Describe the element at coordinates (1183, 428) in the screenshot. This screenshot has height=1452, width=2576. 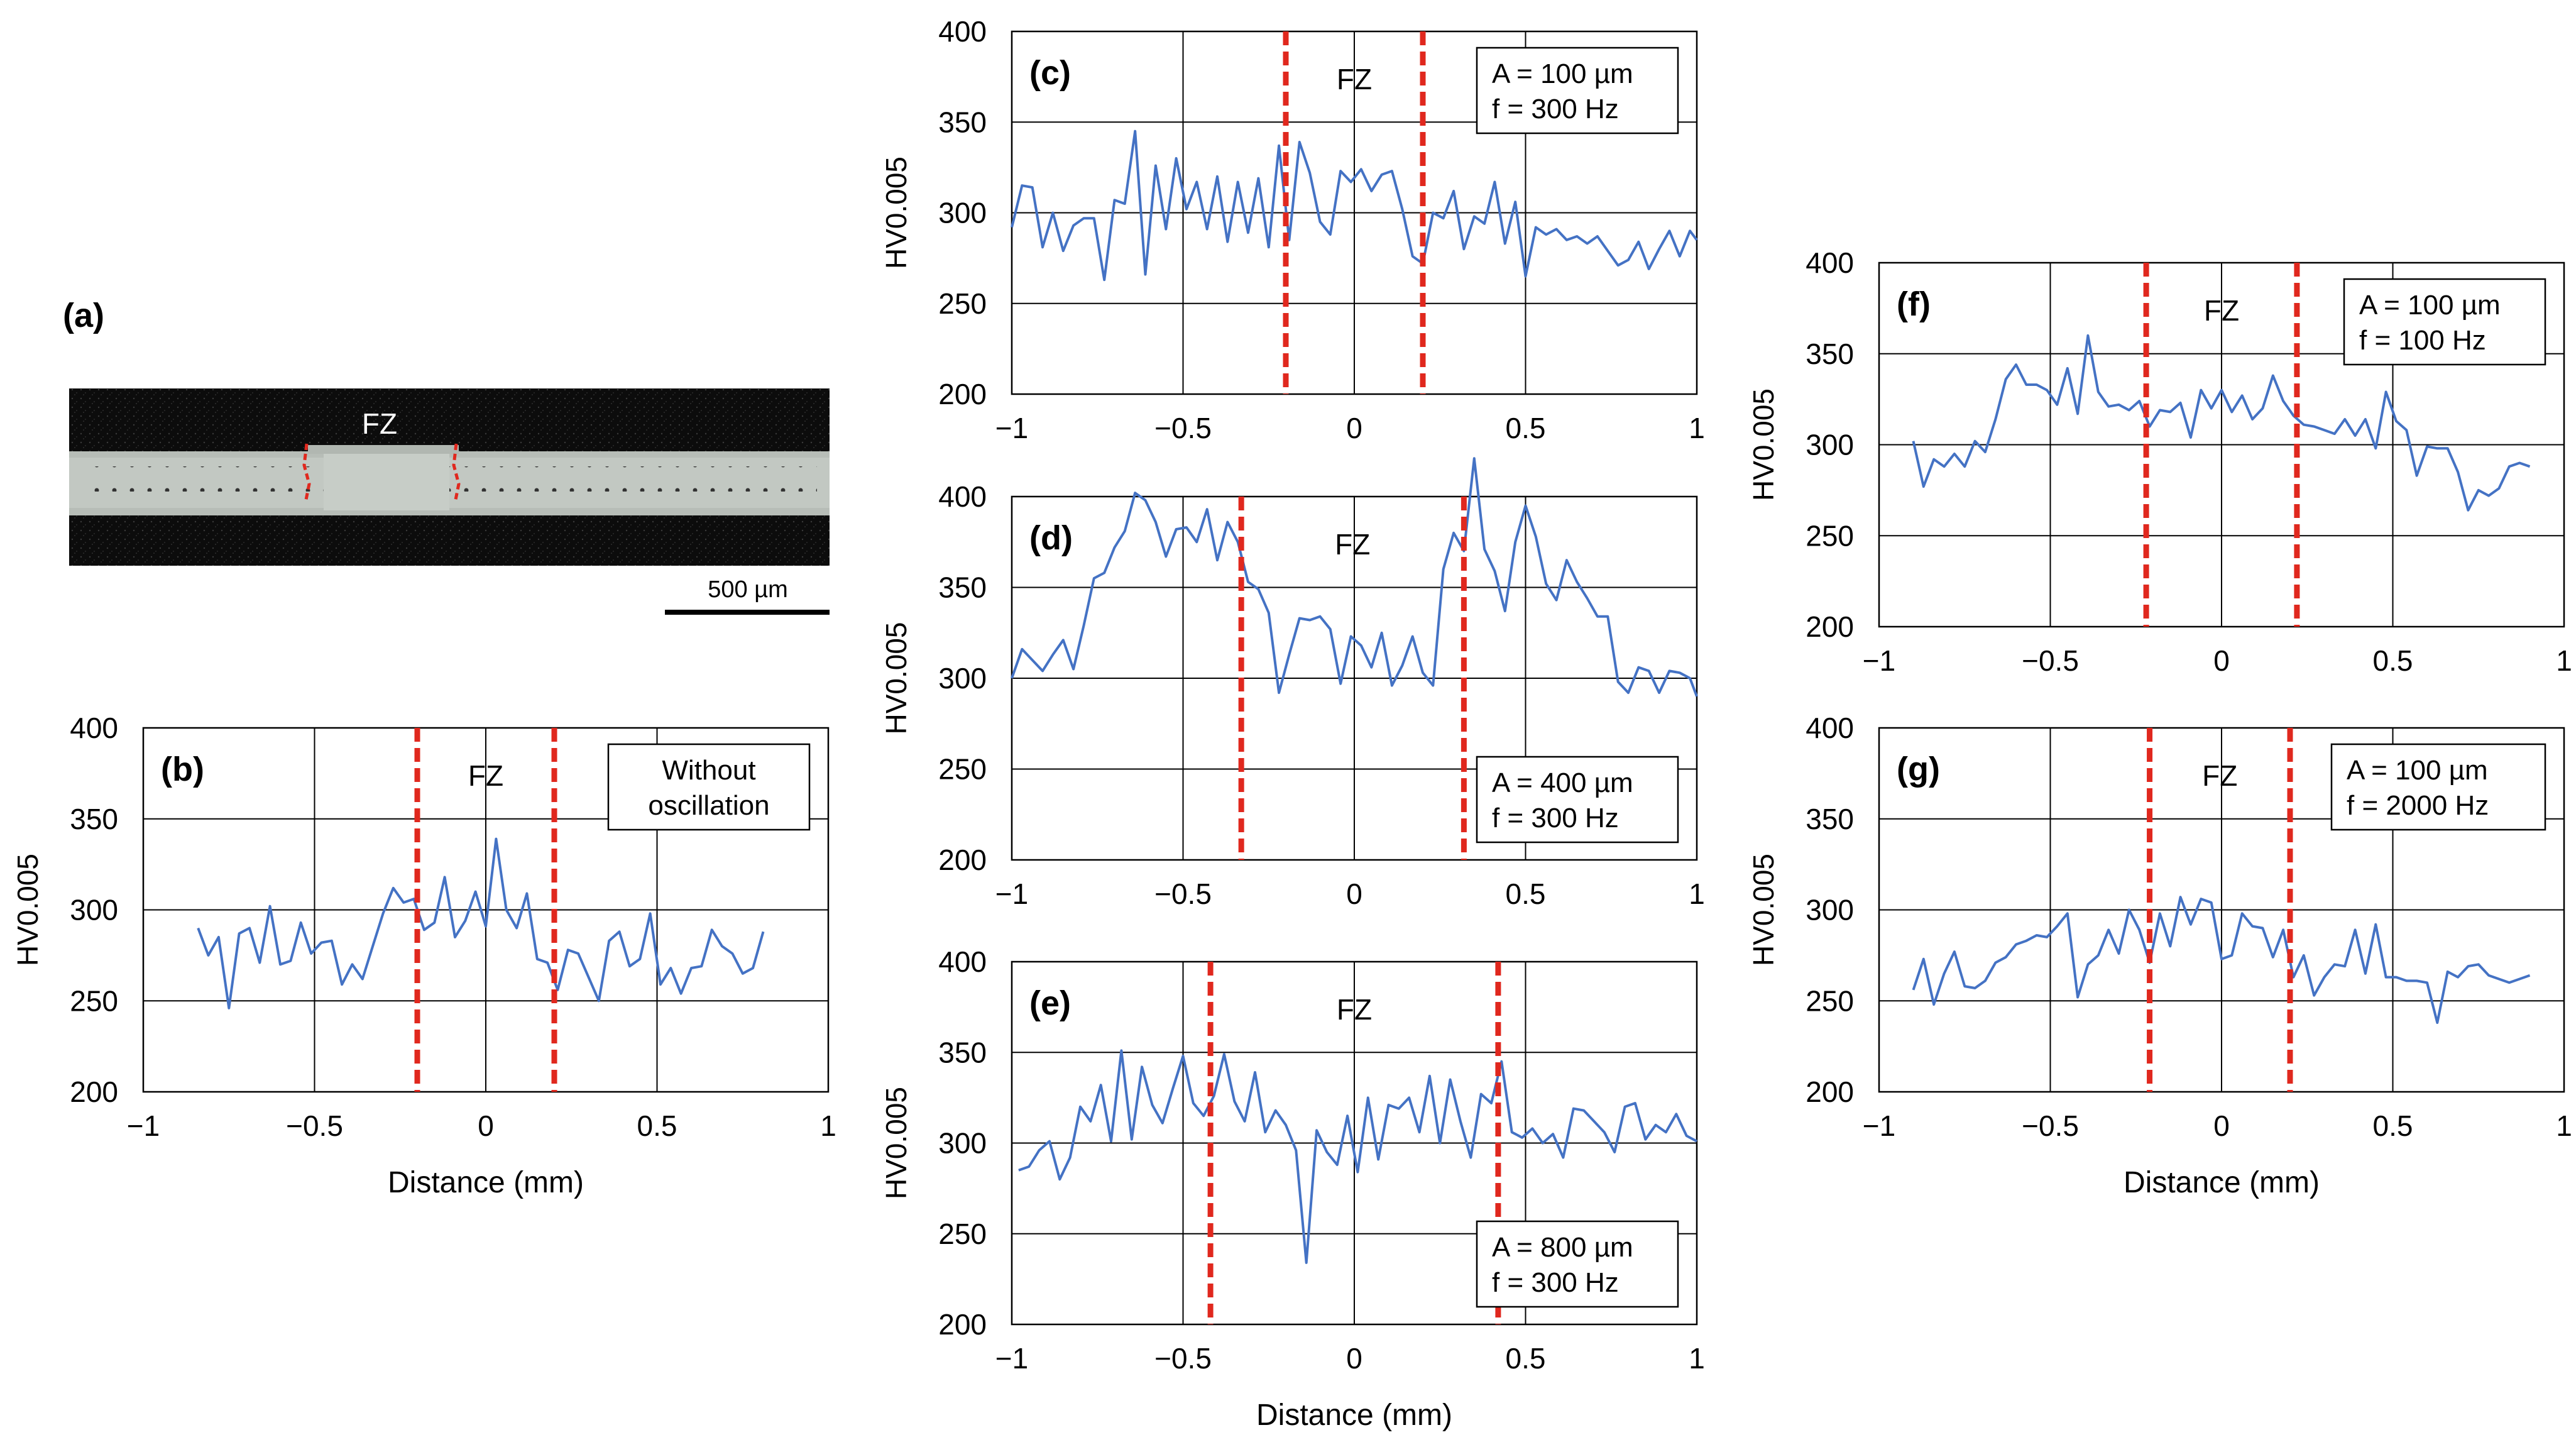
I see `x-tick-label: −0.5` at that location.